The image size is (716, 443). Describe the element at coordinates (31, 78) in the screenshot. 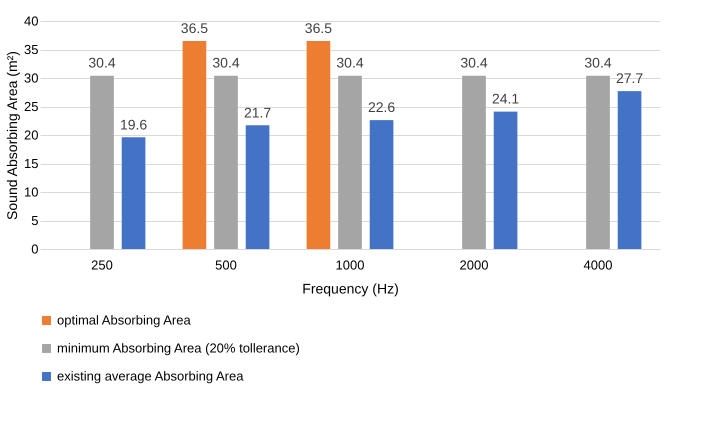

I see `y-tick-label: 30` at that location.